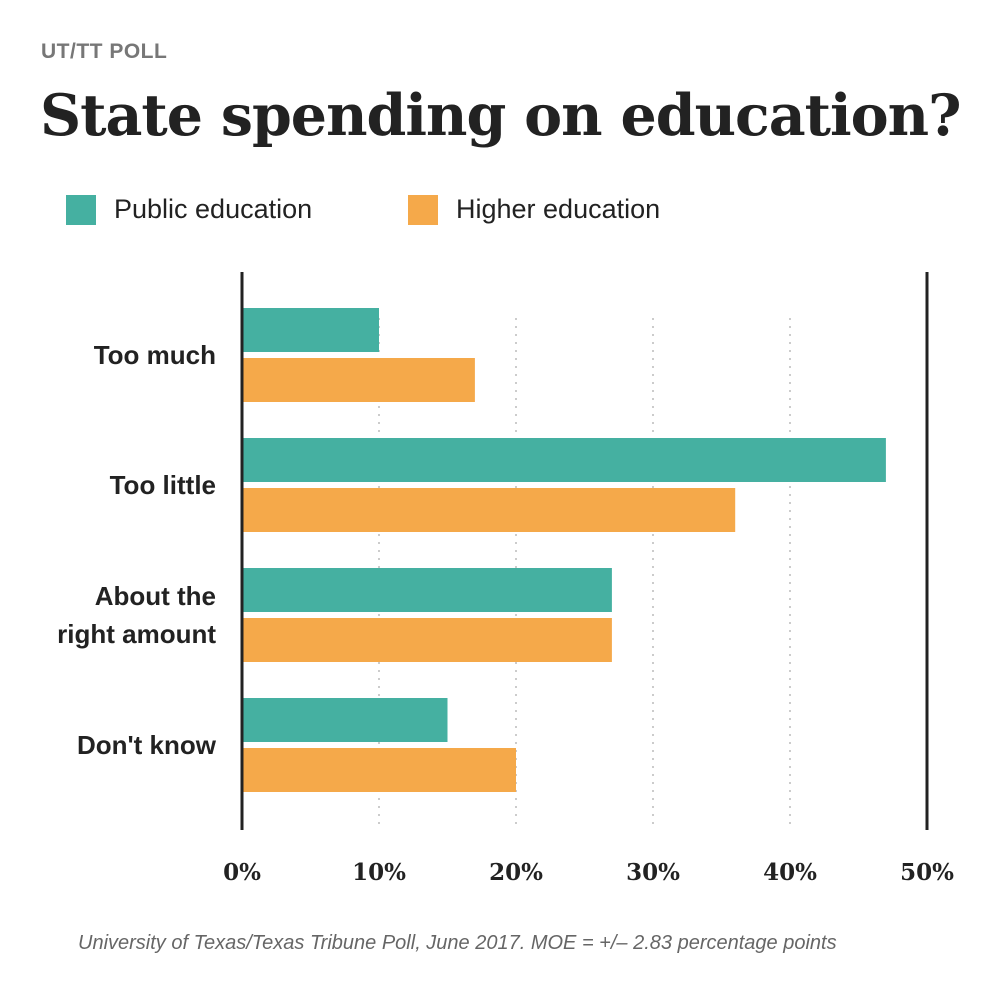 The image size is (1000, 1000). What do you see at coordinates (516, 872) in the screenshot?
I see `tick-label: 20%` at bounding box center [516, 872].